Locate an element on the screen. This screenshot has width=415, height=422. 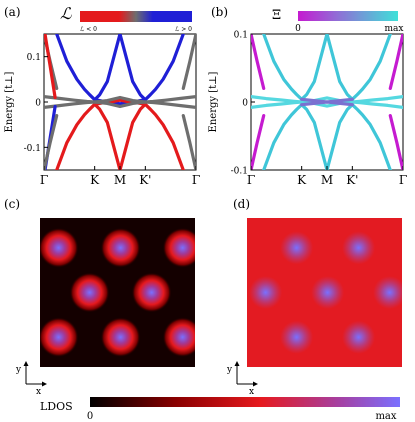
panel-b-ytick-label-2: -0.1 is located at coordinates (239, 172).